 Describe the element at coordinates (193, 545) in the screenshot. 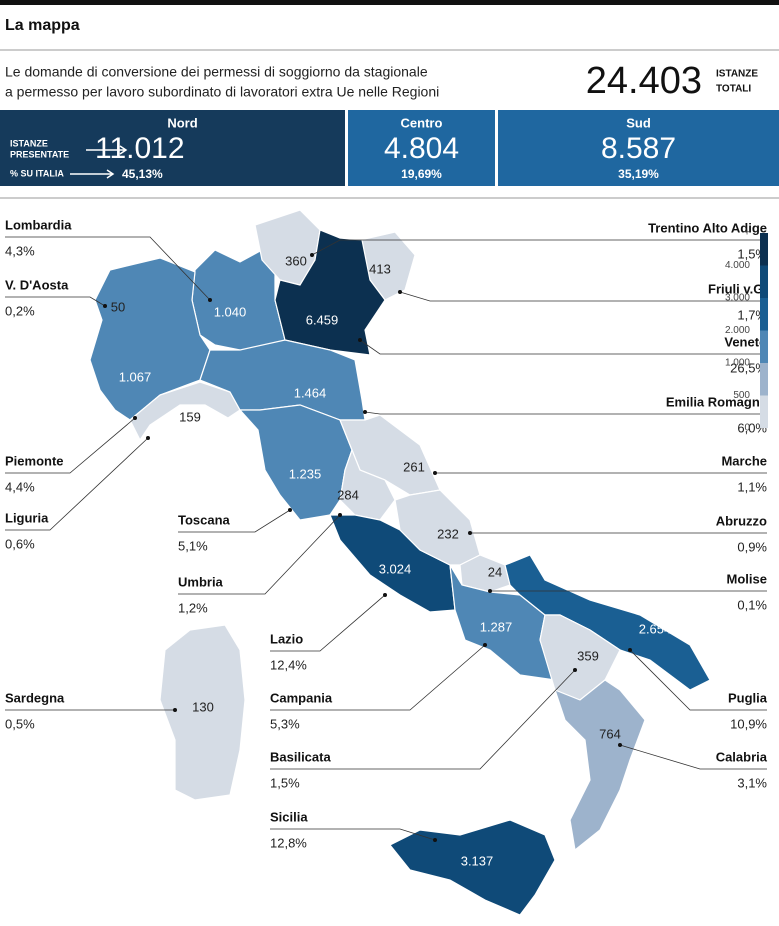

I see `region-share: 5,1%` at that location.